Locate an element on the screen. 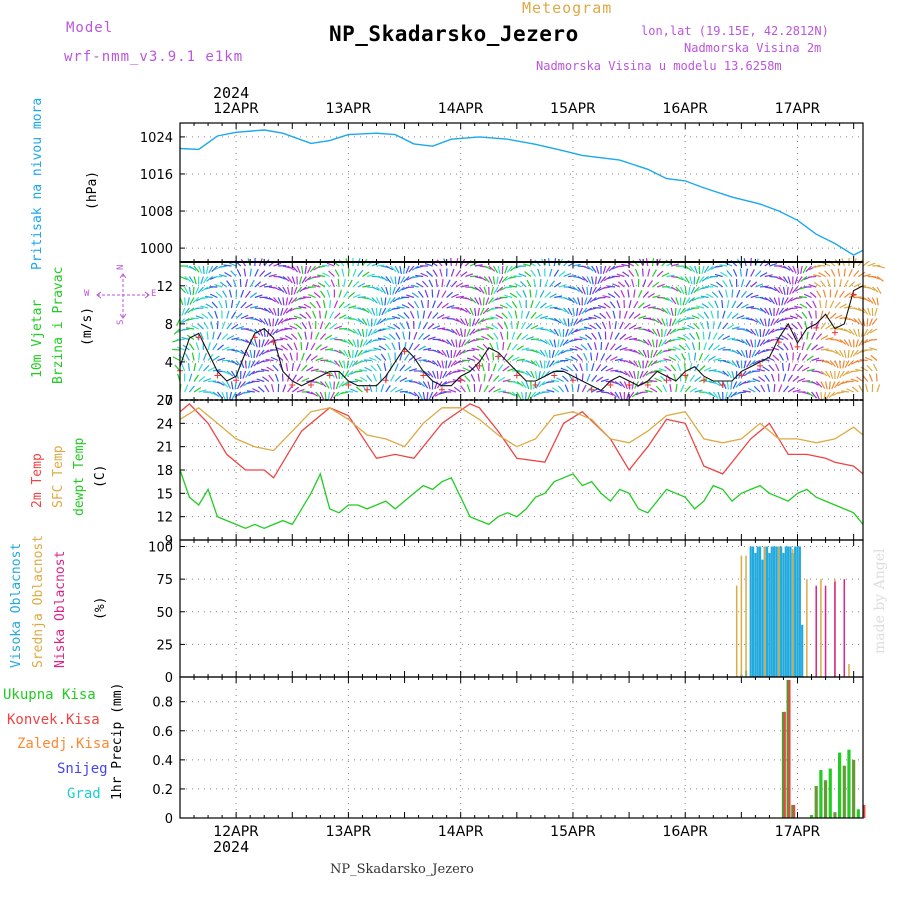 Image resolution: width=900 pixels, height=900 pixels. y-tick-label: 18 is located at coordinates (164, 471).